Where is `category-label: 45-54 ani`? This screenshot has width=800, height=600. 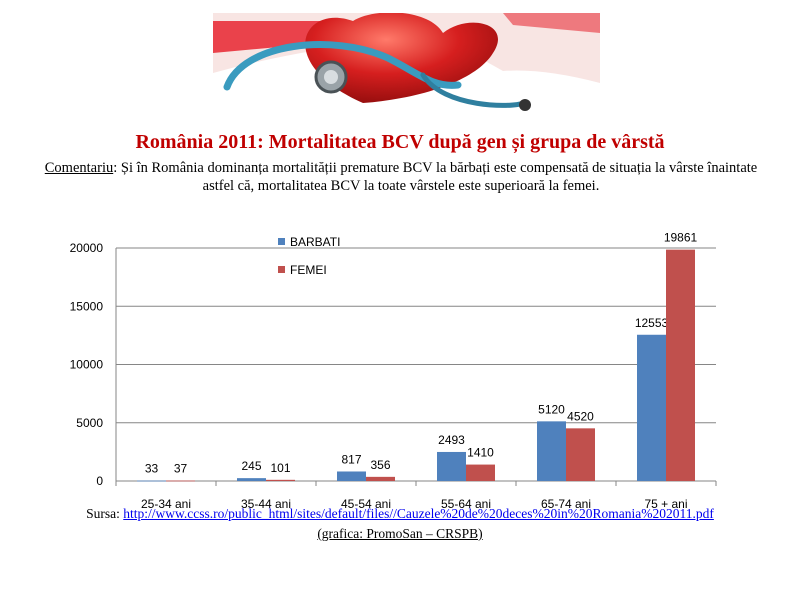 category-label: 45-54 ani is located at coordinates (366, 502).